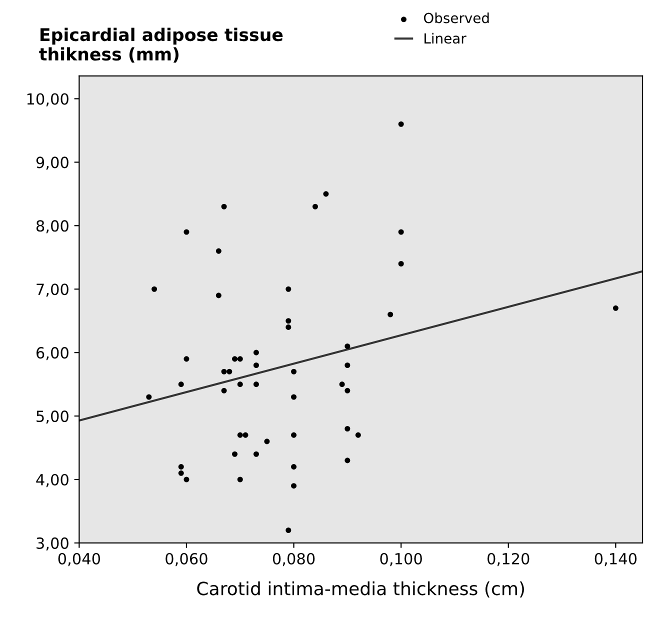 This screenshot has height=617, width=649. What do you see at coordinates (161, 45) in the screenshot?
I see `y-axis-title: Epicardial adipose tissue thikness (mm)` at bounding box center [161, 45].